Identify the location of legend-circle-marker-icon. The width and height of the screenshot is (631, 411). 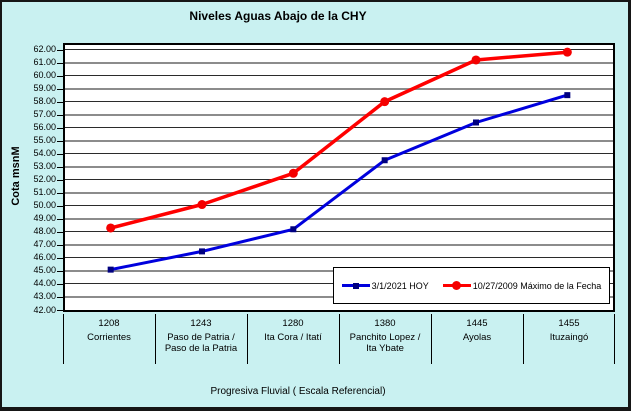
(456, 286).